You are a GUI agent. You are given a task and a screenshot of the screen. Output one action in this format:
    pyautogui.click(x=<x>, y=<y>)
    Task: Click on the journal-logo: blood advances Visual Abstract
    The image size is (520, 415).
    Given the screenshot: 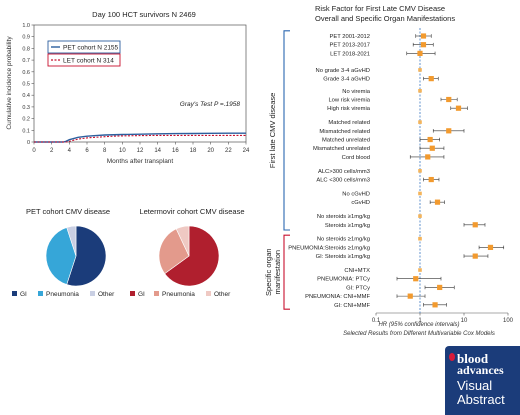 What is the action you would take?
    pyautogui.click(x=482, y=380)
    